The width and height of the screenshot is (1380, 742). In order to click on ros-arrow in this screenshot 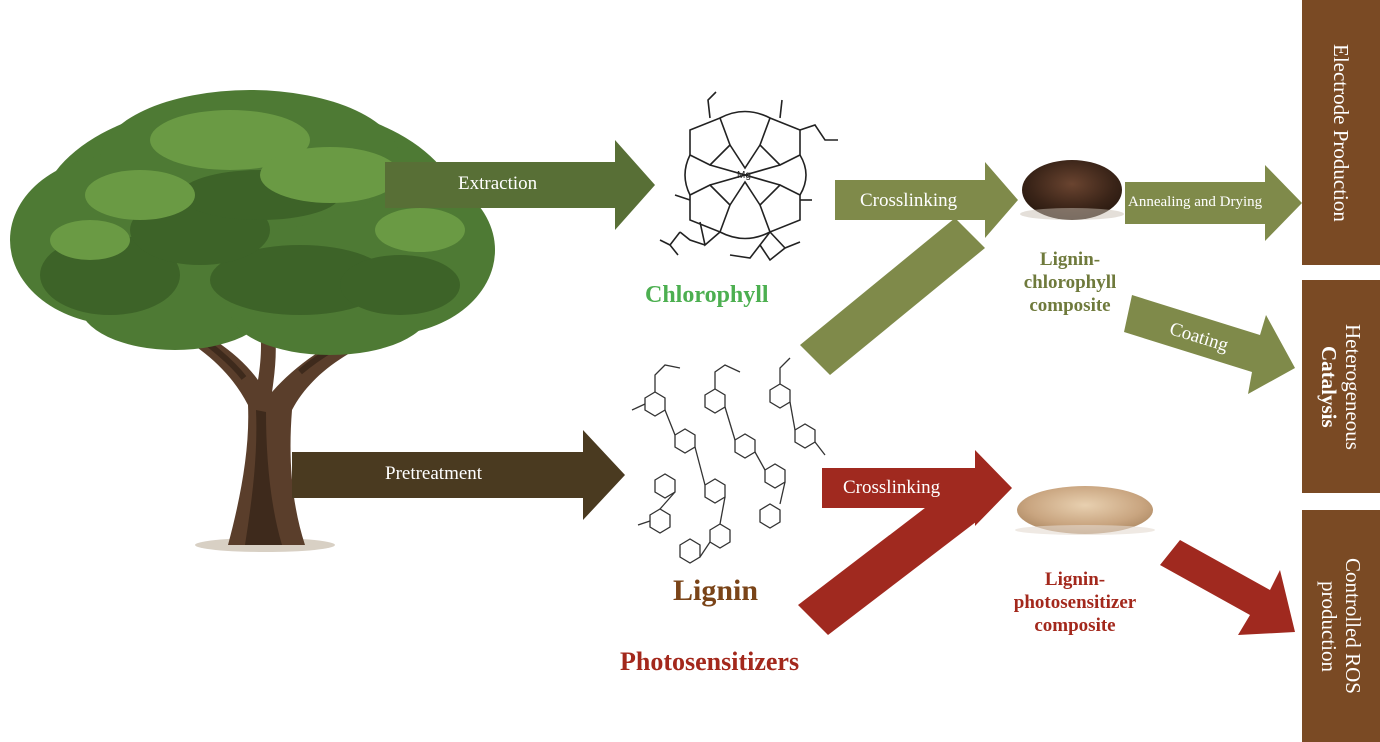, I will do `click(1227, 587)`.